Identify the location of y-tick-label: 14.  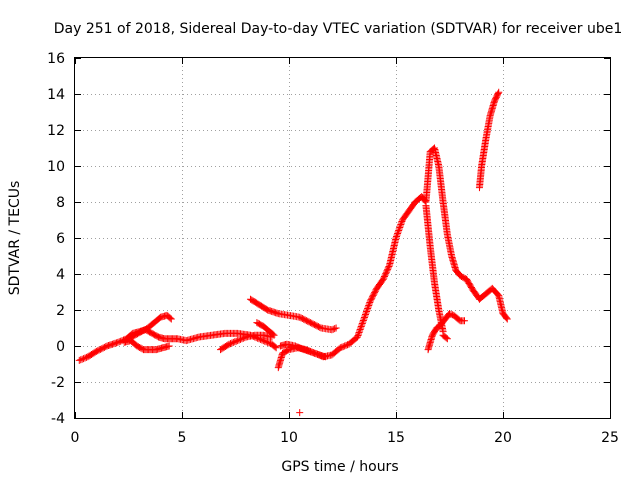
(56, 95).